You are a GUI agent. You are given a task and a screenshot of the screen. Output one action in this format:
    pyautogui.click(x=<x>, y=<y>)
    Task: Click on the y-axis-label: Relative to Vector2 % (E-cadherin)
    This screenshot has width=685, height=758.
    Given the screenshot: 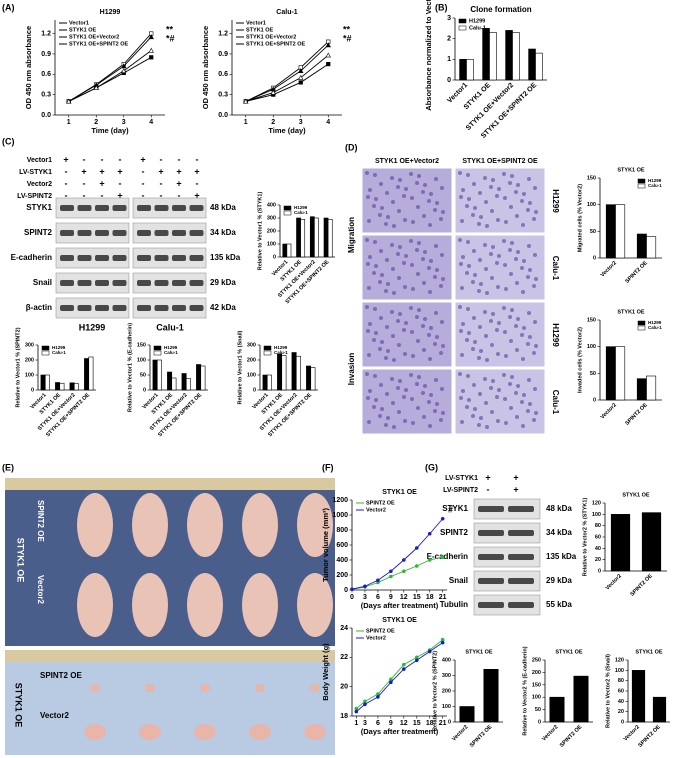 What is the action you would take?
    pyautogui.click(x=525, y=690)
    